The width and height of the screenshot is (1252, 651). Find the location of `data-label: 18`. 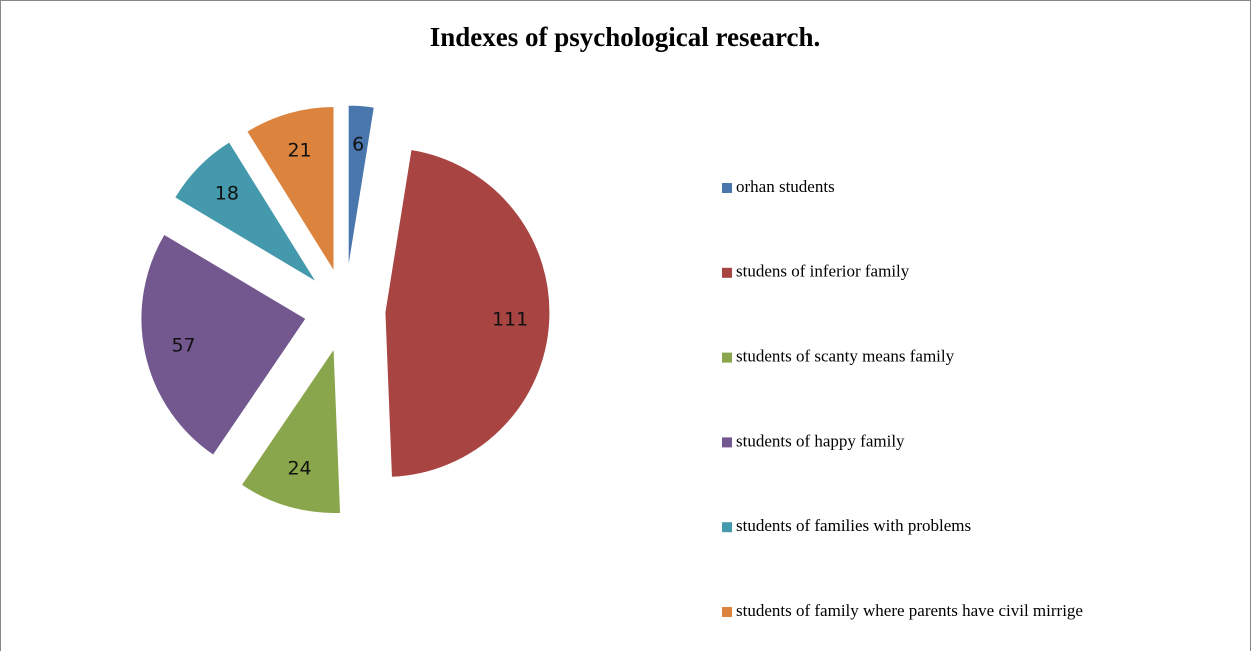

data-label: 18 is located at coordinates (227, 194).